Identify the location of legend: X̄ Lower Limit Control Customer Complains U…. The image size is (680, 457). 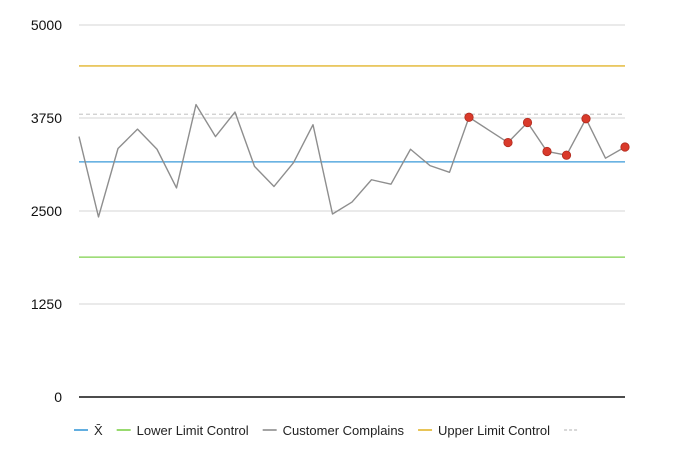
(326, 430).